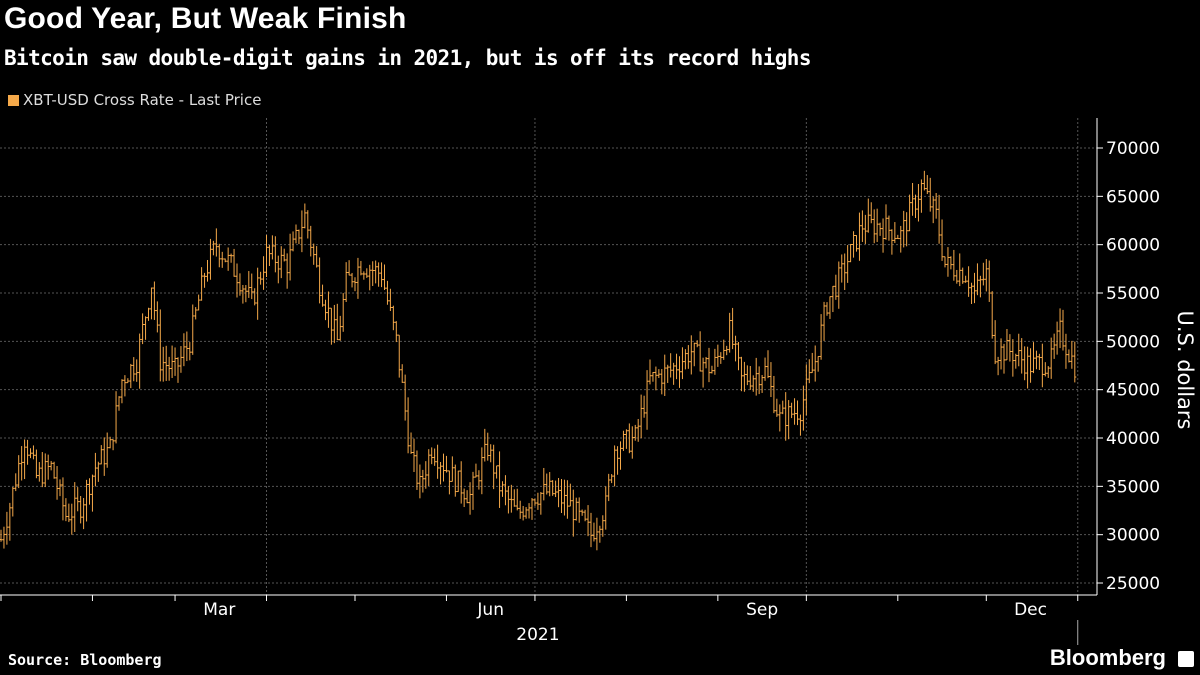  I want to click on y-tick-label: 35000, so click(1133, 487).